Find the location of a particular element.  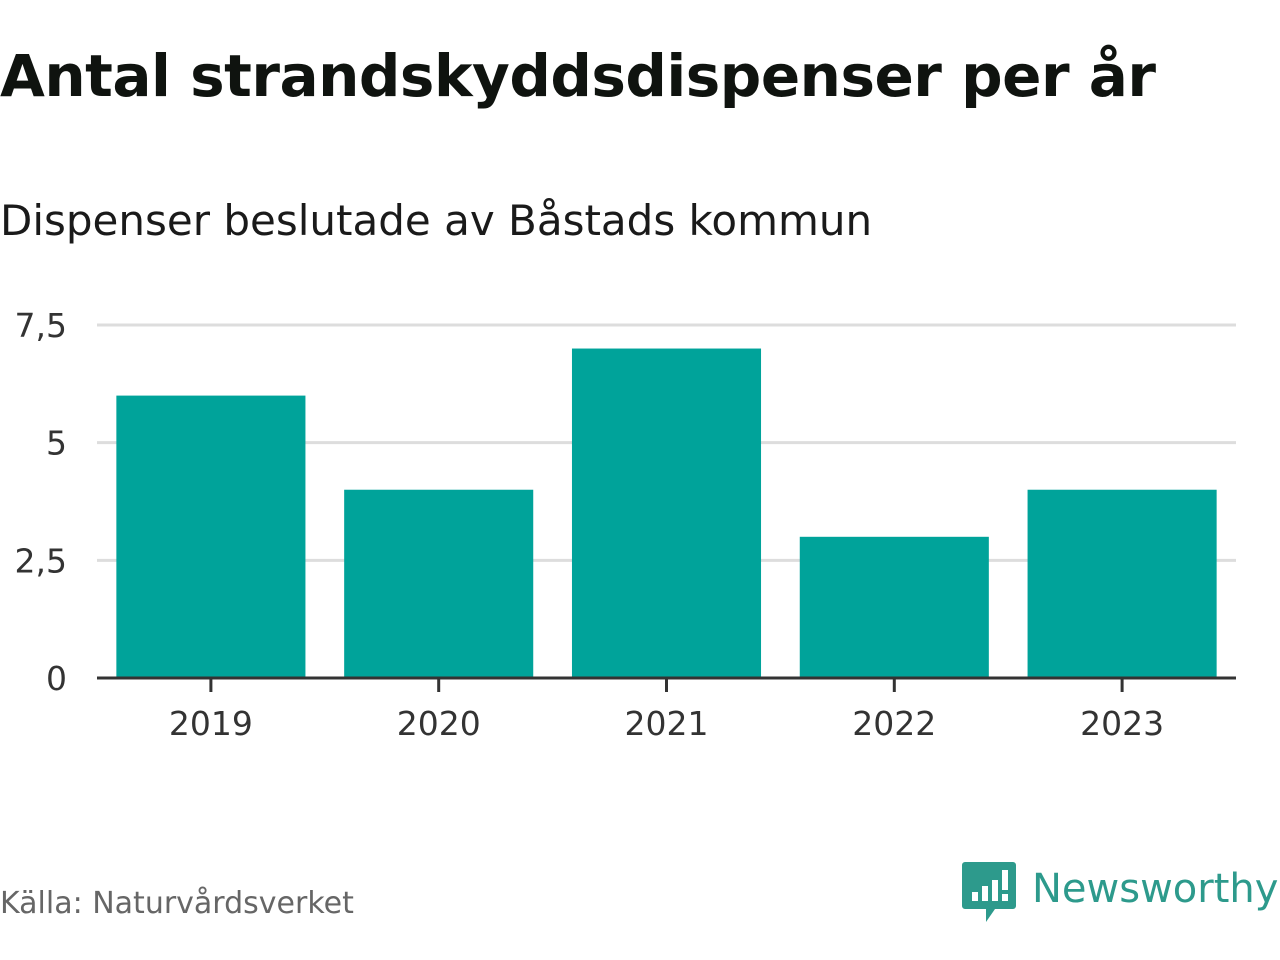

source-note: Källa: Naturvårdsverket is located at coordinates (177, 903).